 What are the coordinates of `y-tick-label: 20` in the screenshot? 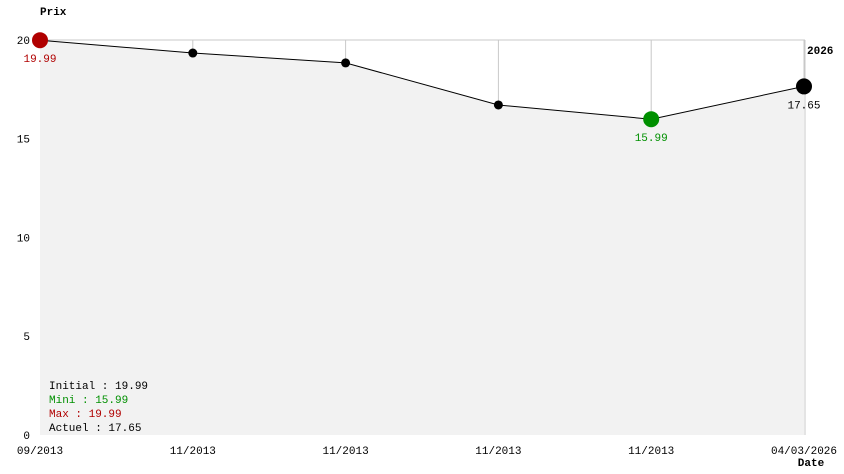 It's located at (23, 42).